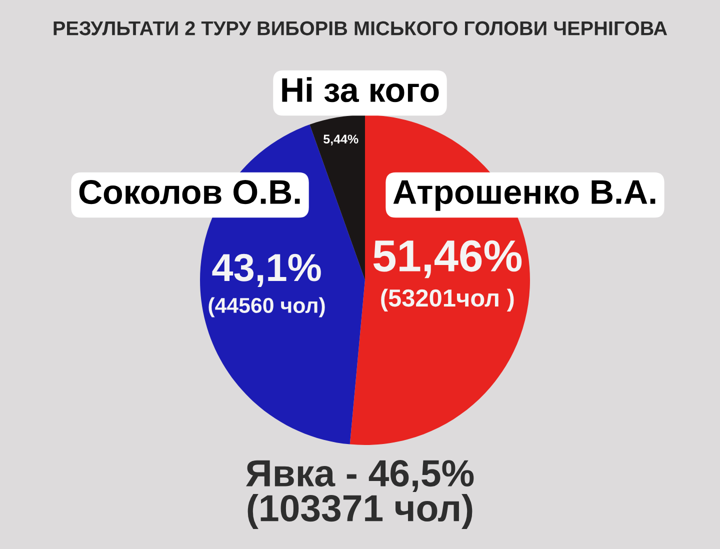  Describe the element at coordinates (341, 140) in the screenshot. I see `data-label: 5,44%` at that location.